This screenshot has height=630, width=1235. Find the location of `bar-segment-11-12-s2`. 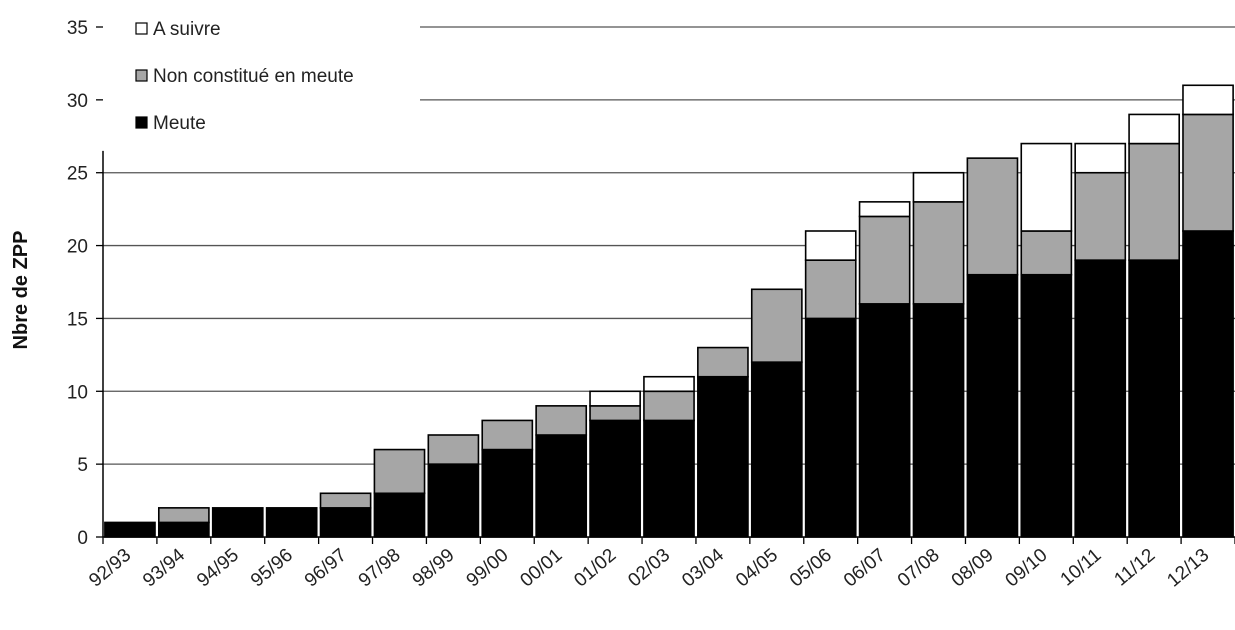

bar-segment-11-12-s2 is located at coordinates (1154, 129).